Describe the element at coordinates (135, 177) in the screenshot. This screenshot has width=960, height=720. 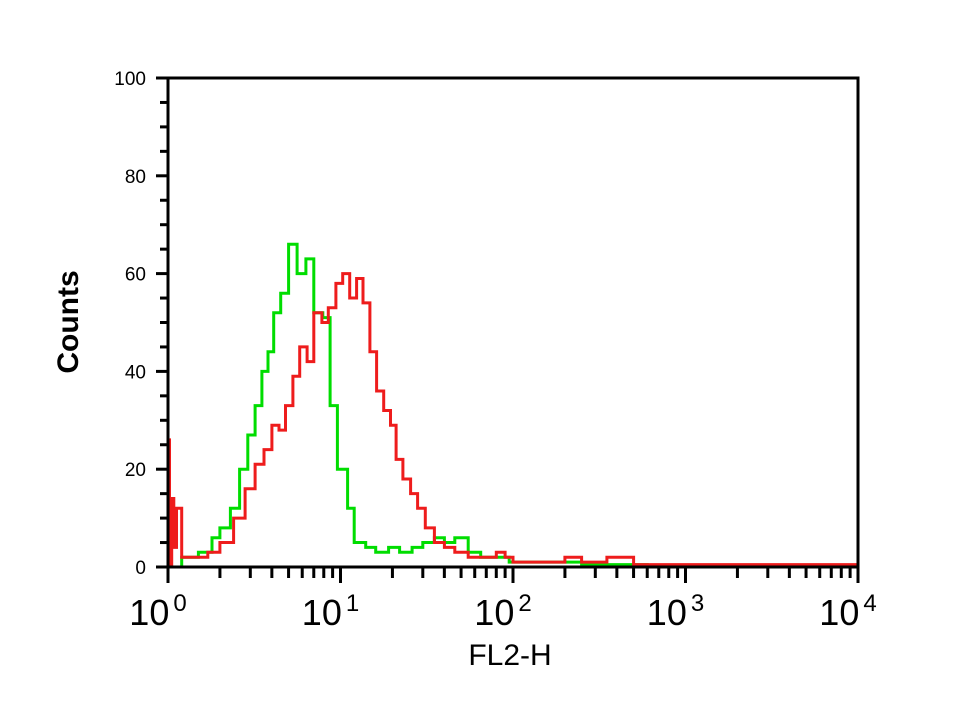
I see `y-tick-label: 80` at that location.